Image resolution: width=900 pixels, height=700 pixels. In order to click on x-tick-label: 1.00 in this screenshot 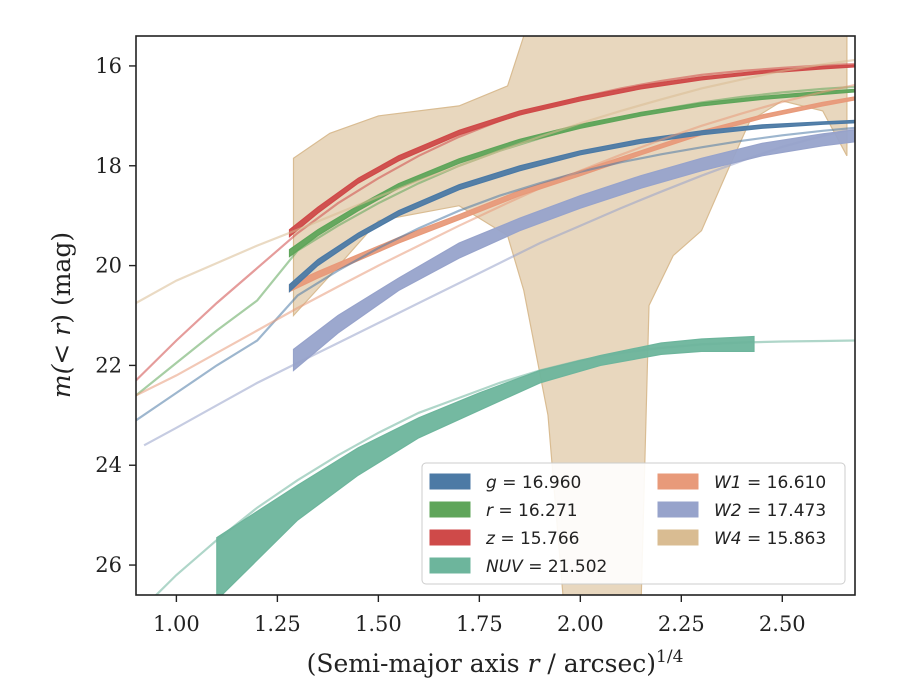, I will do `click(176, 624)`.